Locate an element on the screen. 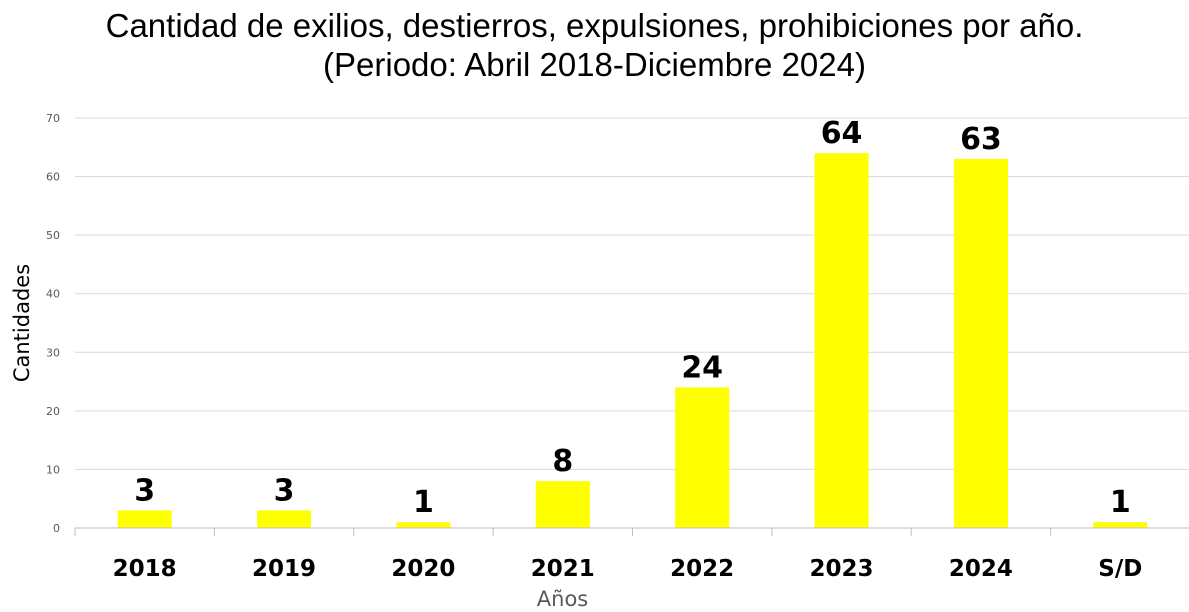  x-tick-label-2019: 2019 is located at coordinates (284, 569).